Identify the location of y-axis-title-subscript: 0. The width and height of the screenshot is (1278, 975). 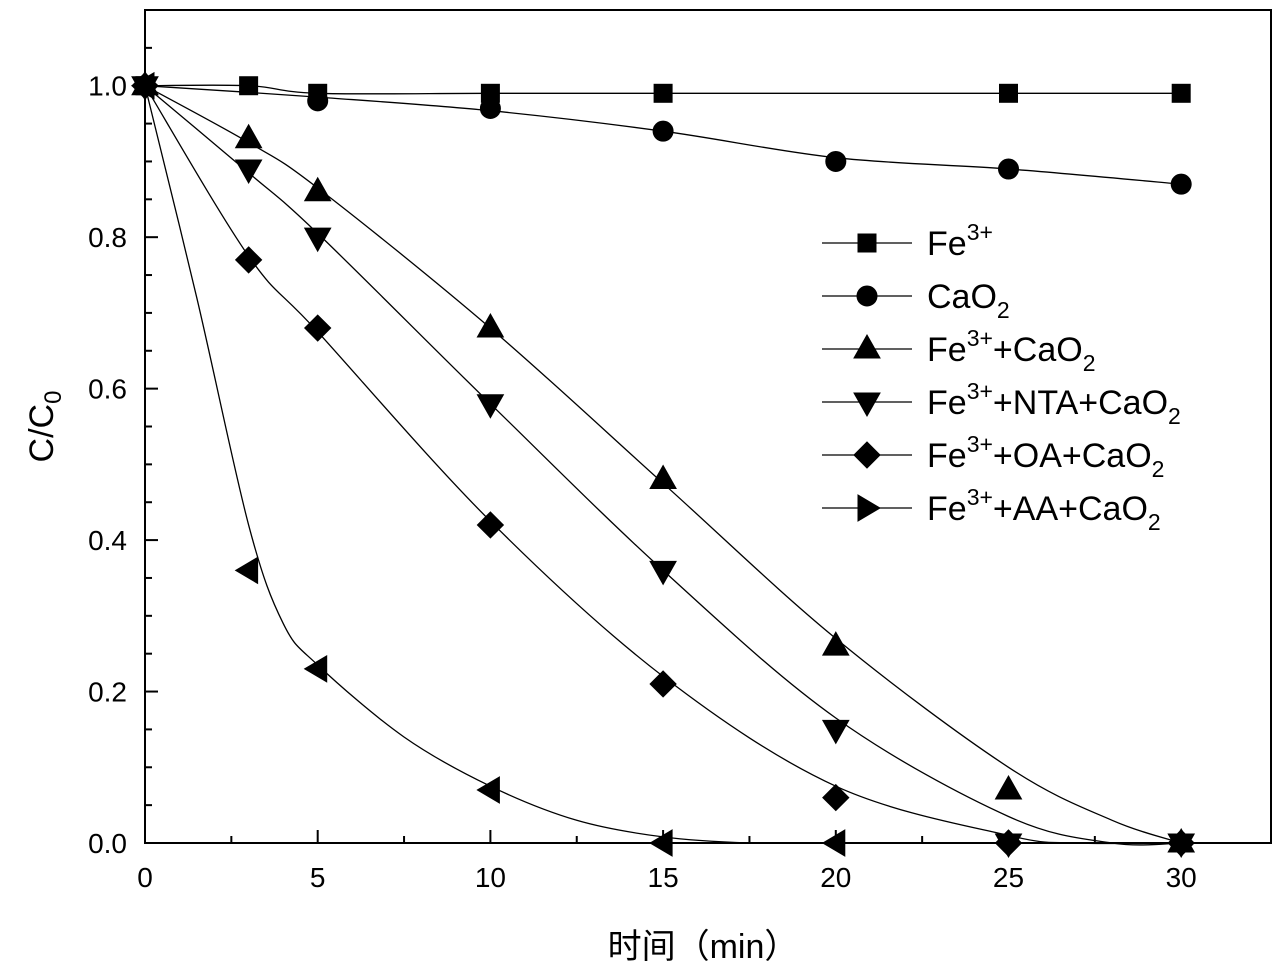
(53, 397).